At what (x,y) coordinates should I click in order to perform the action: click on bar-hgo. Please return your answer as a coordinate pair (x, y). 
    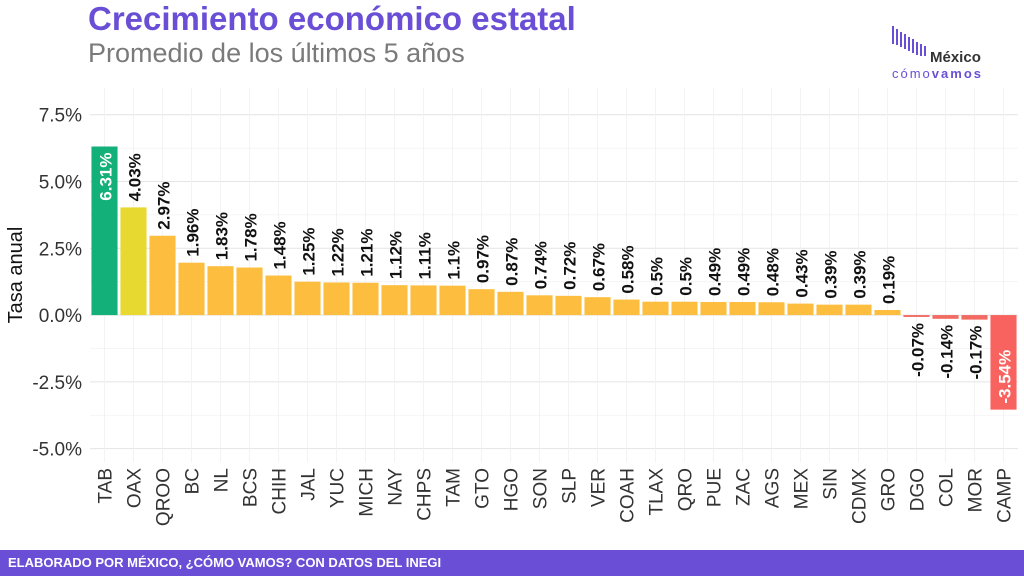
    Looking at the image, I should click on (510, 303).